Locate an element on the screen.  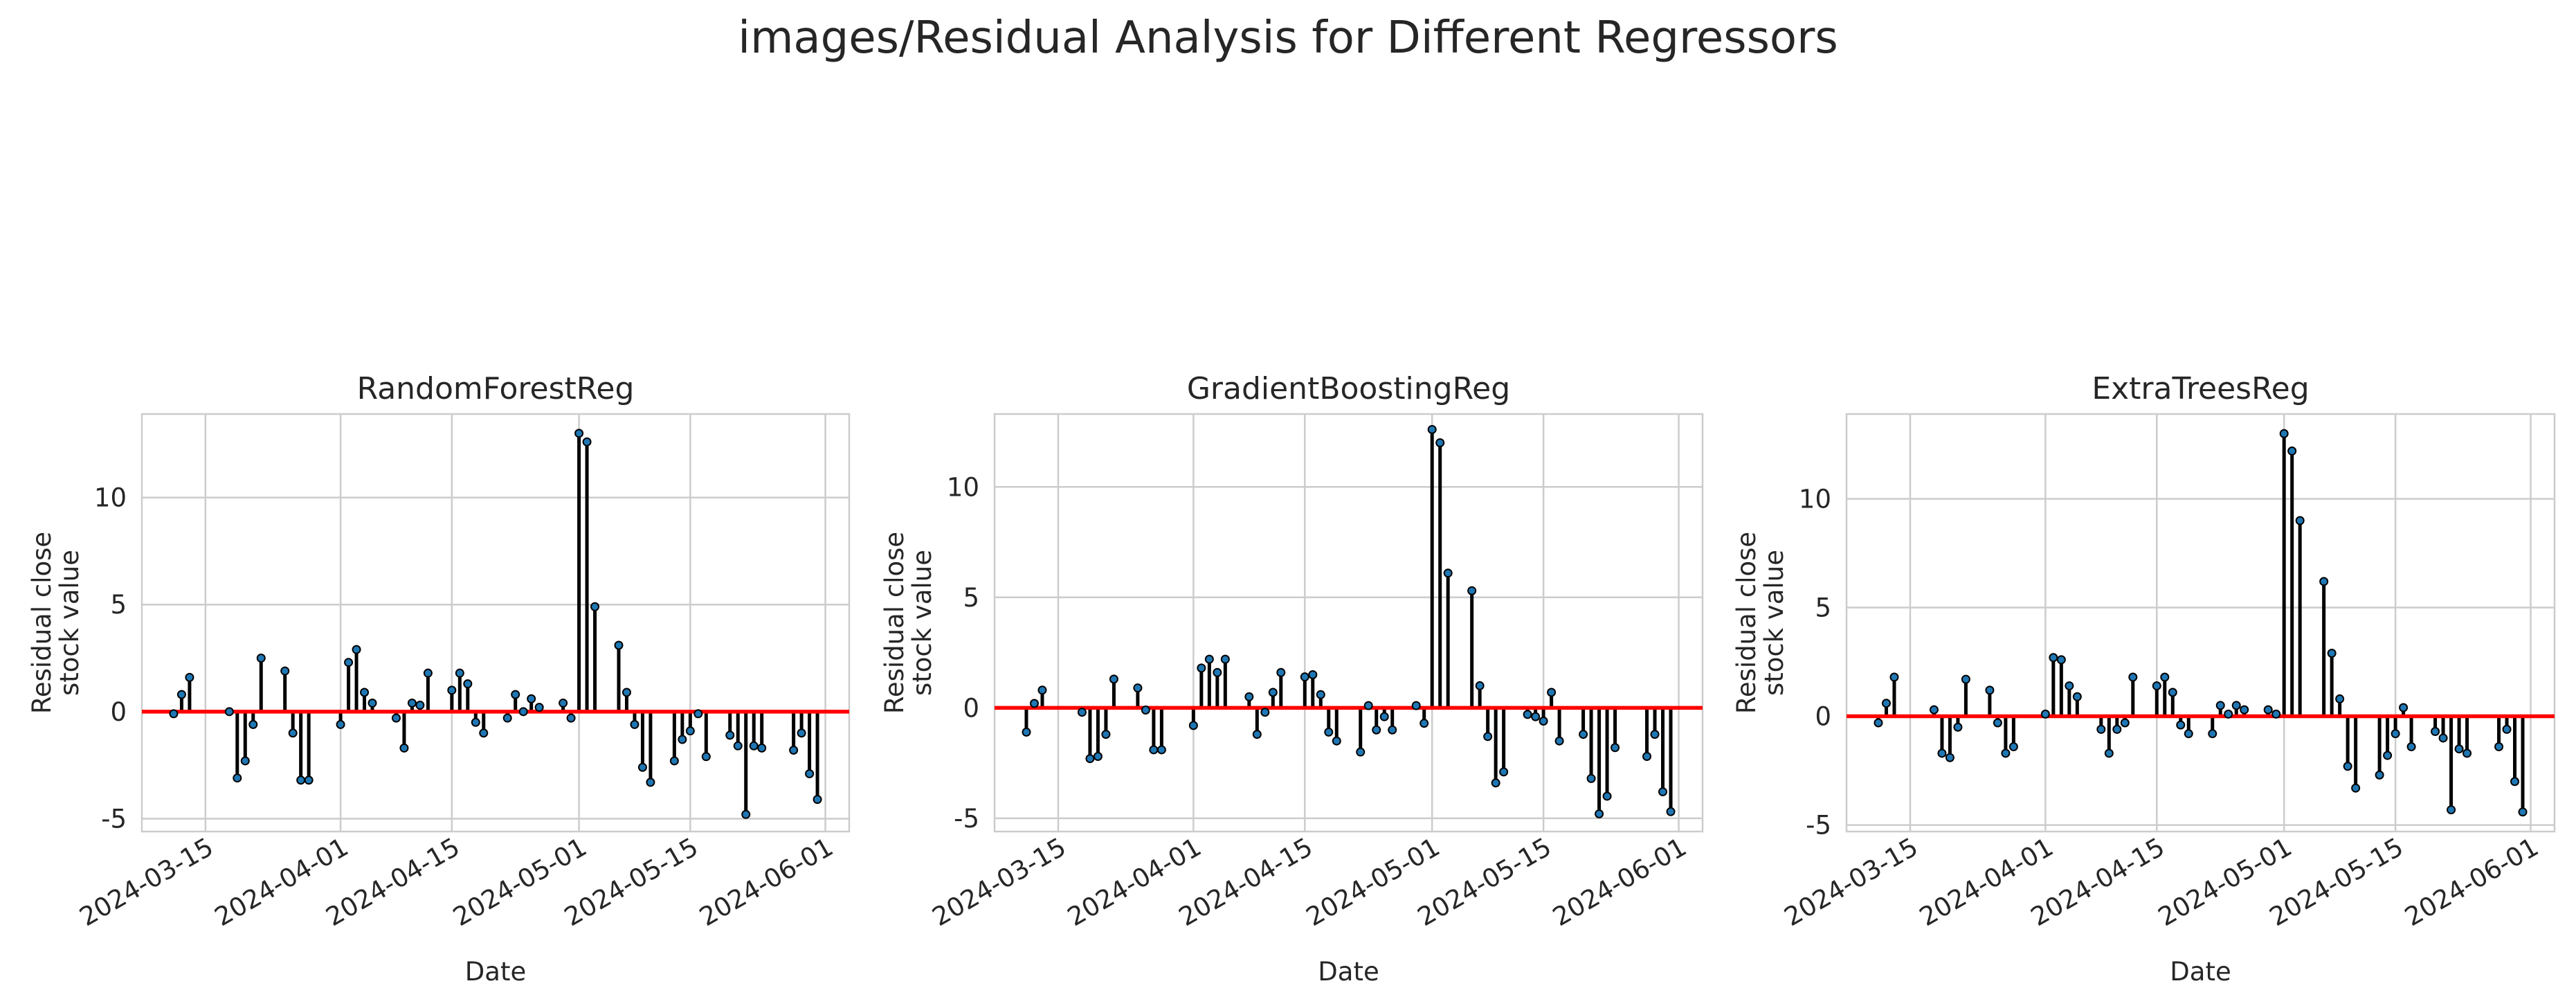
x-tick-label: 2024-06-01 is located at coordinates (766, 882).